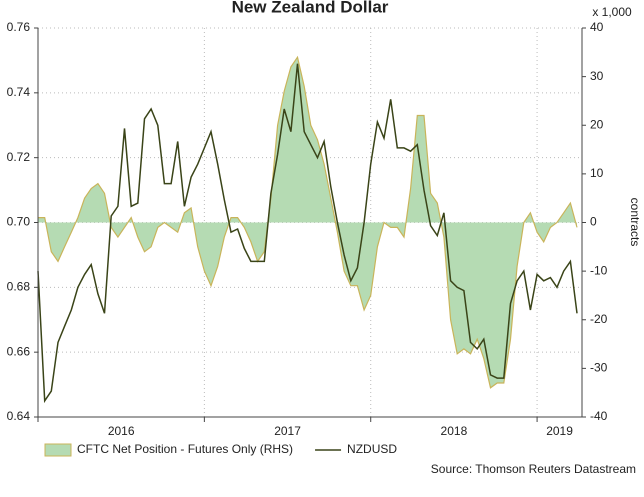  What do you see at coordinates (19, 222) in the screenshot?
I see `y-tick-label: 0.70` at bounding box center [19, 222].